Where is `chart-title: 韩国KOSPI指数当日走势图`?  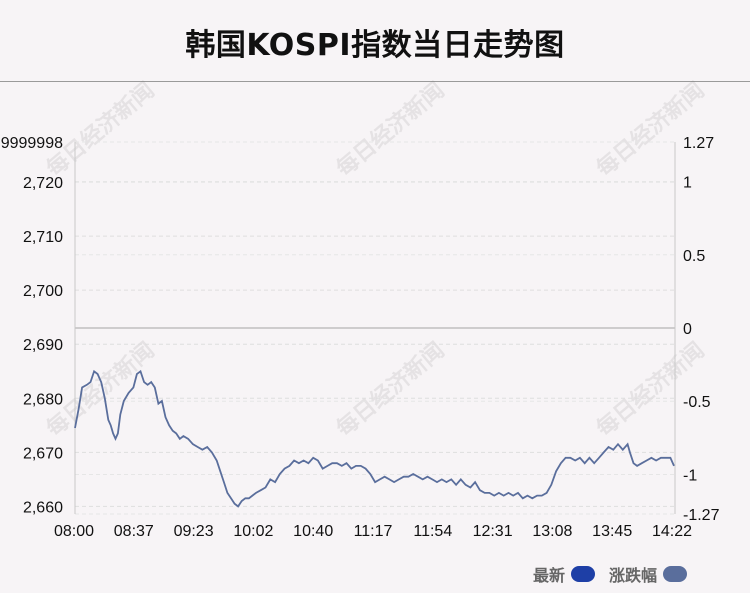 chart-title: 韩国KOSPI指数当日走势图 is located at coordinates (375, 45).